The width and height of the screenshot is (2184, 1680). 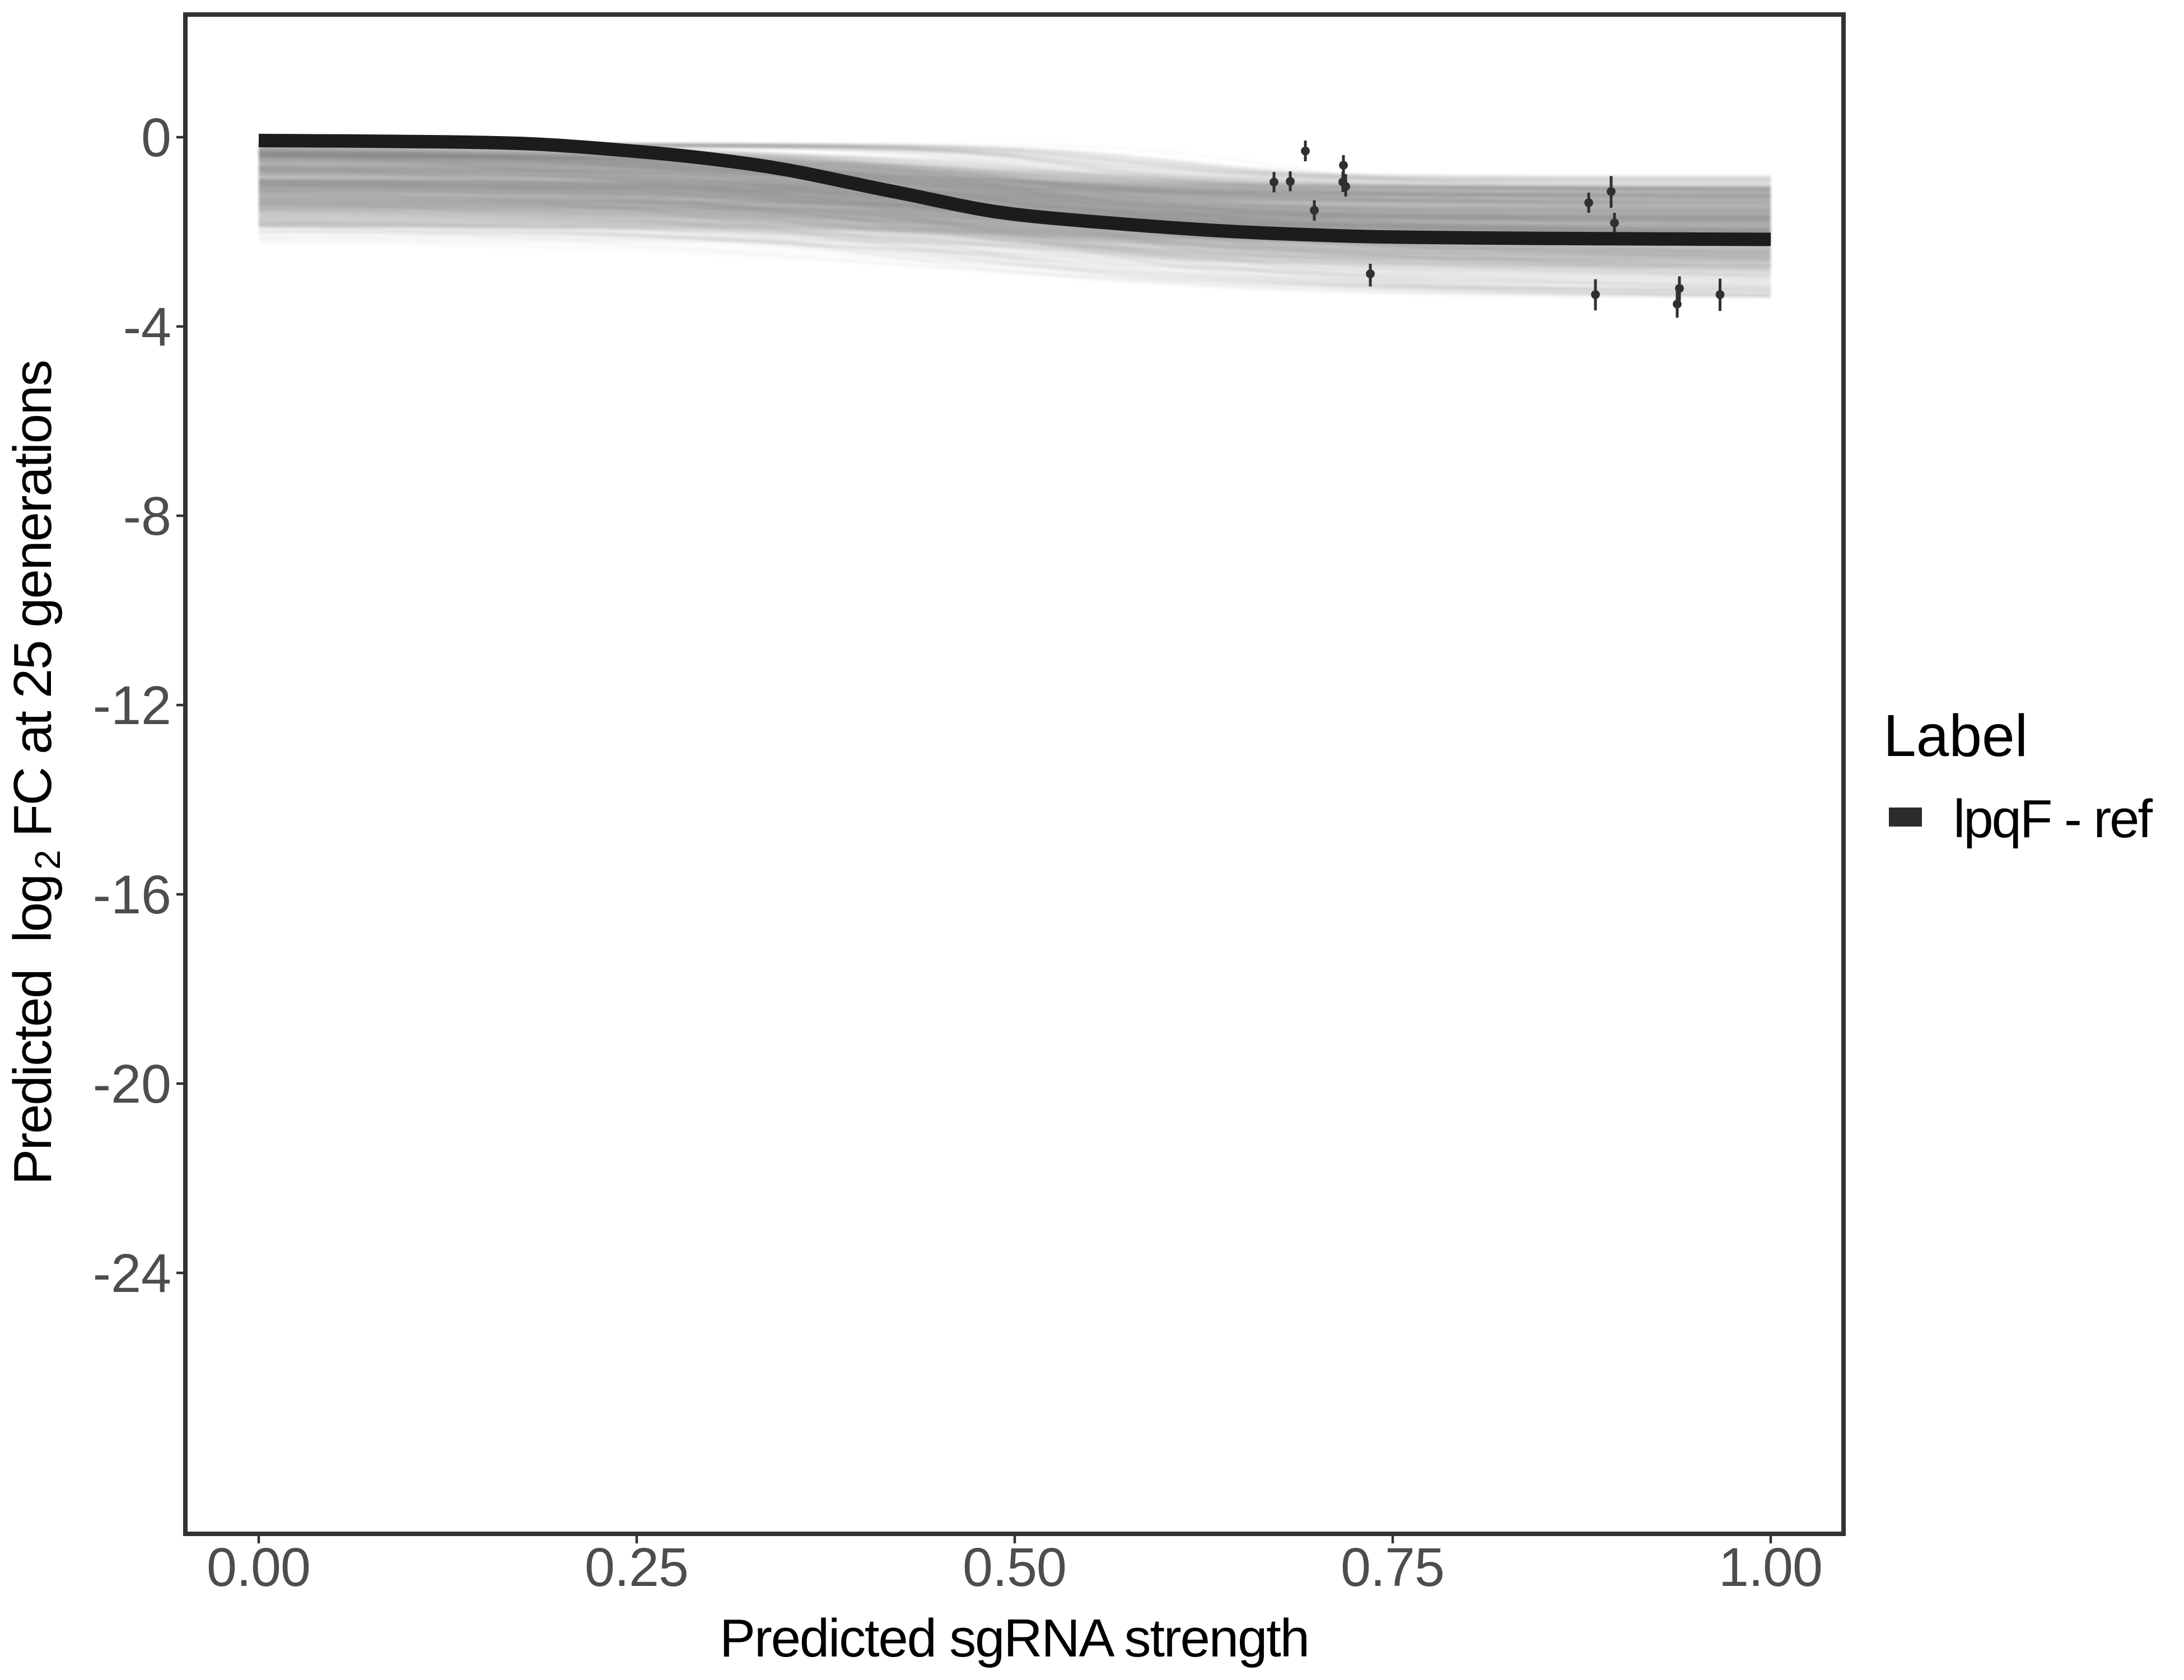 What do you see at coordinates (132, 895) in the screenshot?
I see `svg-text: -16` at bounding box center [132, 895].